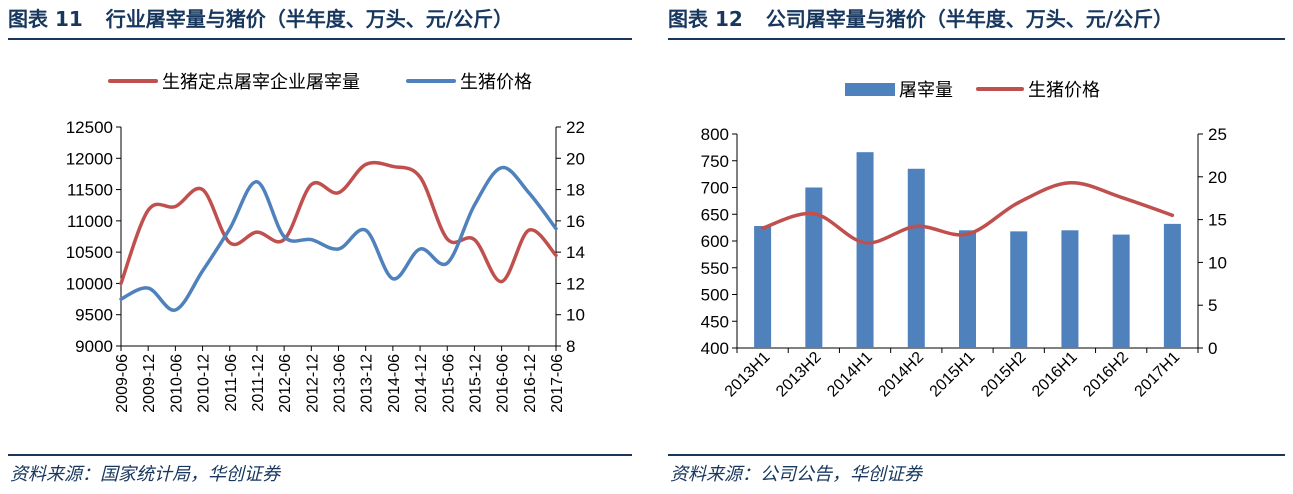  Describe the element at coordinates (796, 474) in the screenshot. I see `figure-12-source: 资料来源：公司公告，华创证券` at that location.